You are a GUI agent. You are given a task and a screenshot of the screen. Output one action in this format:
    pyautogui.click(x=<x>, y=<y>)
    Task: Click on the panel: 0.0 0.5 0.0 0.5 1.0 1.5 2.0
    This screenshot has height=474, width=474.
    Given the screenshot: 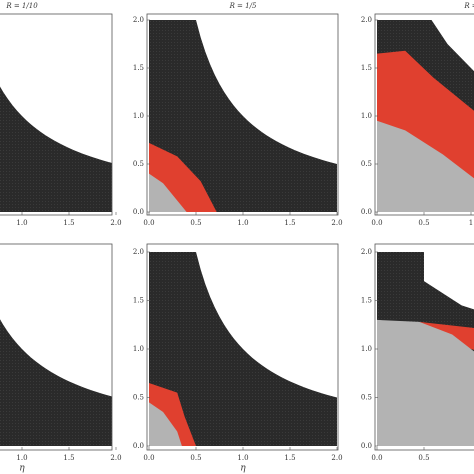 What is the action you would take?
    pyautogui.click(x=417, y=352)
    